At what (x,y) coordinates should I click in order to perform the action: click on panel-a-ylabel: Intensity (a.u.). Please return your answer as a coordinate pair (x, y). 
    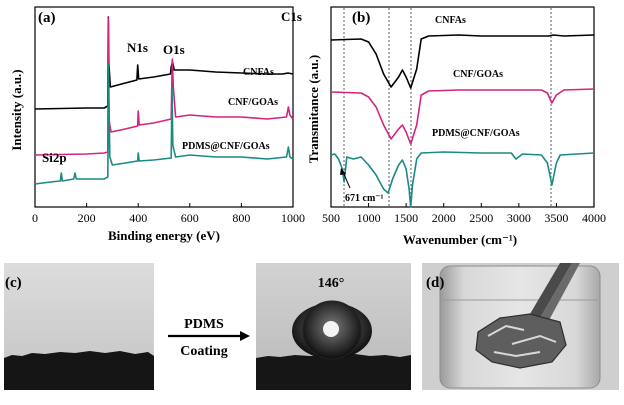
    Looking at the image, I should click on (16, 109).